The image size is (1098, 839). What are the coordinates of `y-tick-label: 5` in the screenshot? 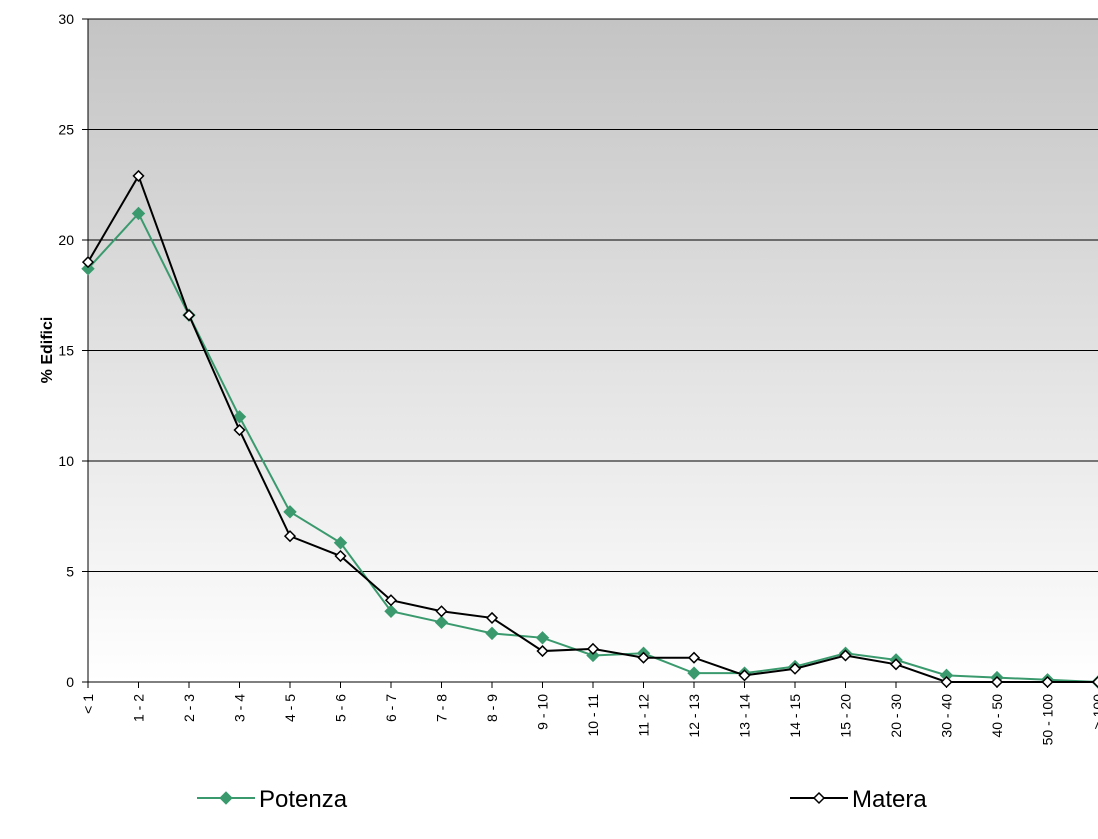 It's located at (70, 572).